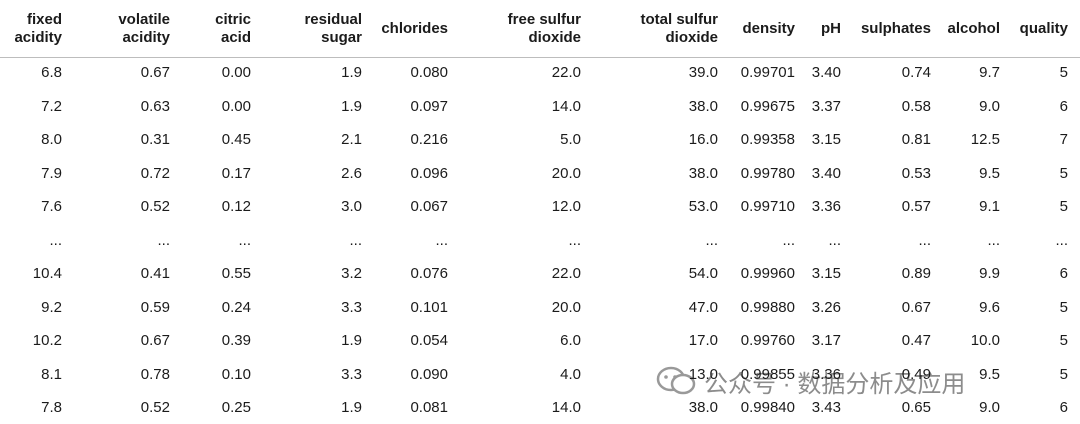 The width and height of the screenshot is (1080, 424). What do you see at coordinates (826, 374) in the screenshot?
I see `table-cell: 3.36` at bounding box center [826, 374].